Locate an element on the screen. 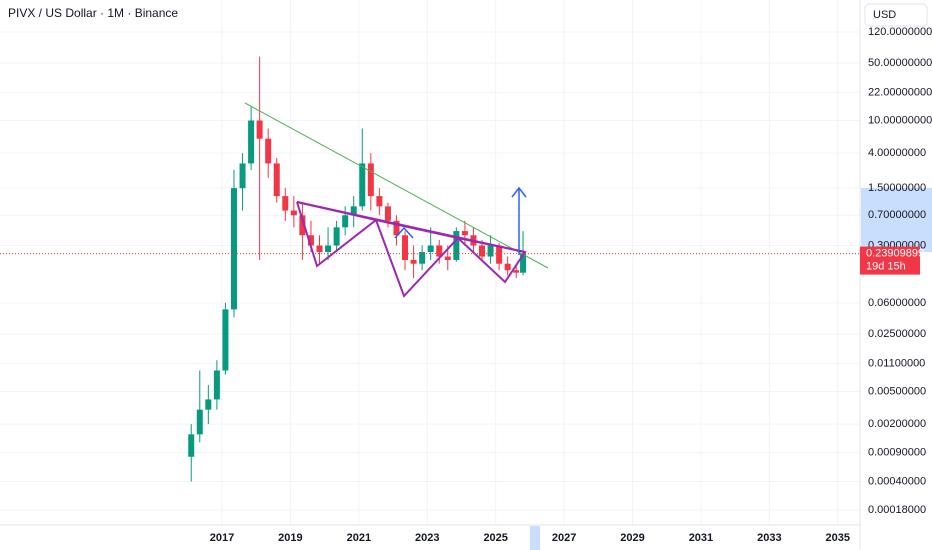 The width and height of the screenshot is (932, 550). y-tick-label: 0.00018000 is located at coordinates (897, 510).